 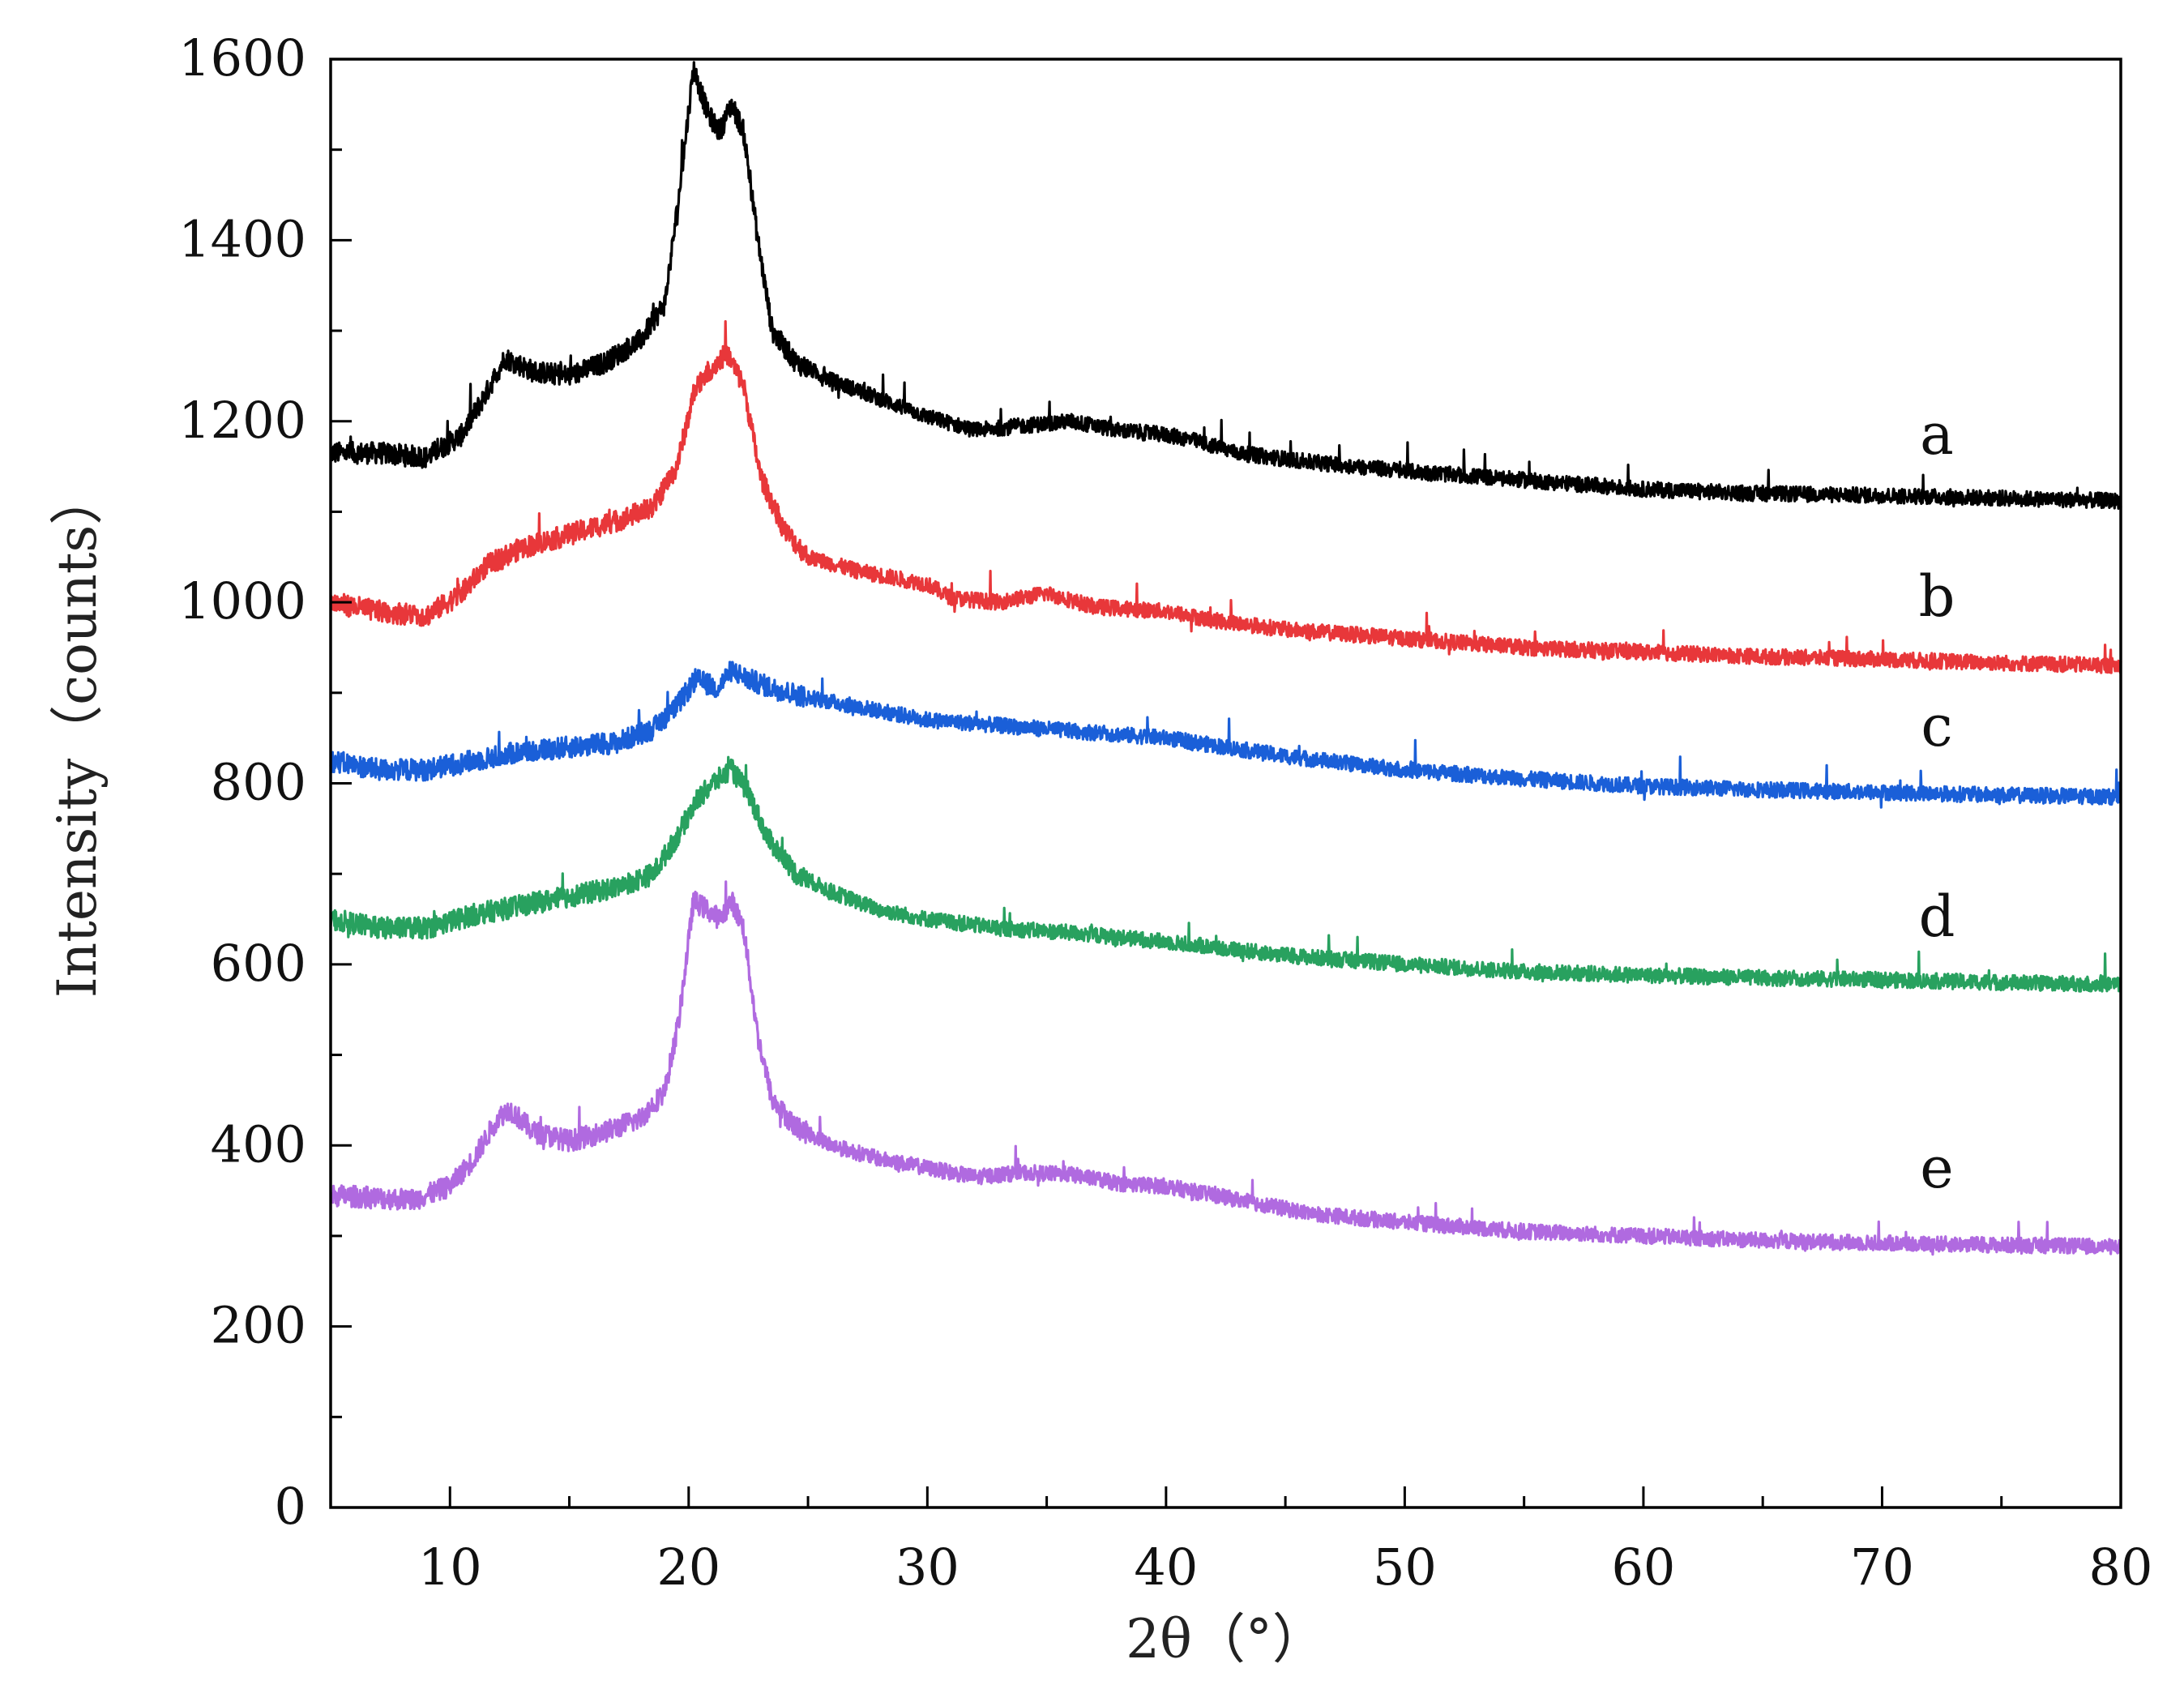 I want to click on y-tick-label: 1600, so click(x=242, y=58).